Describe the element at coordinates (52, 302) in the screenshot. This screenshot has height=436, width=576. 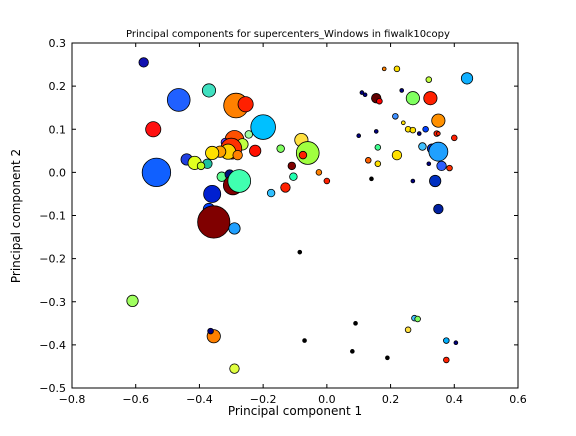
I see `y-tick-label: −0.3` at that location.